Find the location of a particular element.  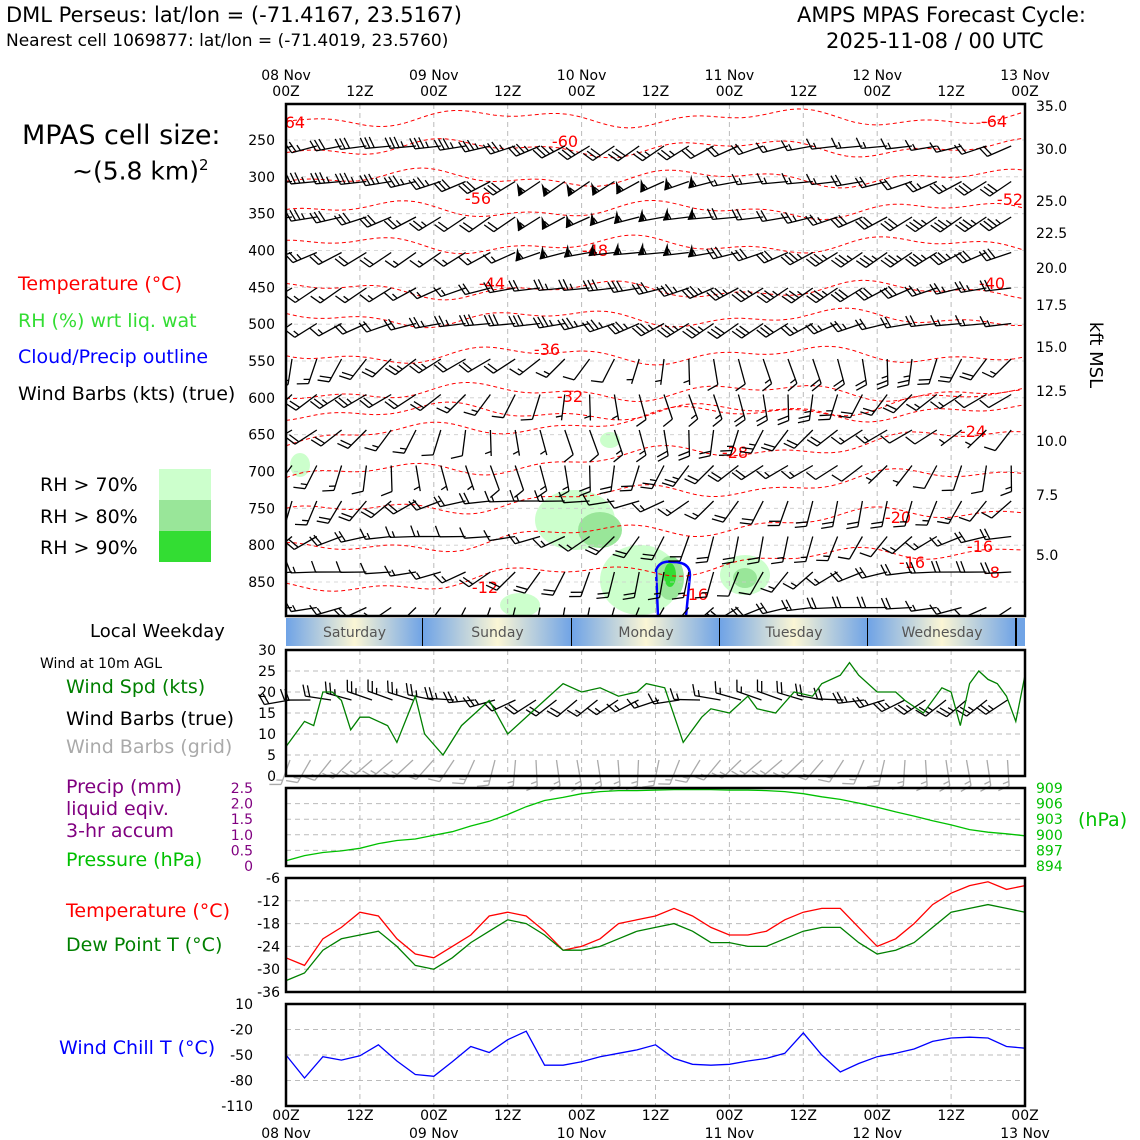

barb-flag is located at coordinates (641, 248).